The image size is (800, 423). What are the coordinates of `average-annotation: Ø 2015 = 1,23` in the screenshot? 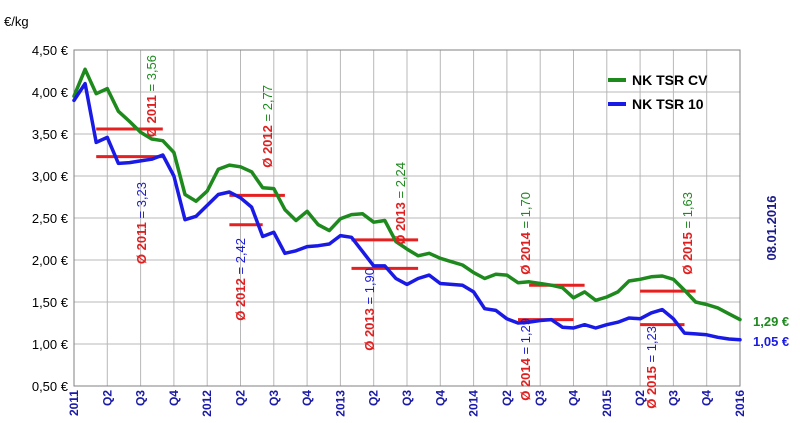 It's located at (651, 367).